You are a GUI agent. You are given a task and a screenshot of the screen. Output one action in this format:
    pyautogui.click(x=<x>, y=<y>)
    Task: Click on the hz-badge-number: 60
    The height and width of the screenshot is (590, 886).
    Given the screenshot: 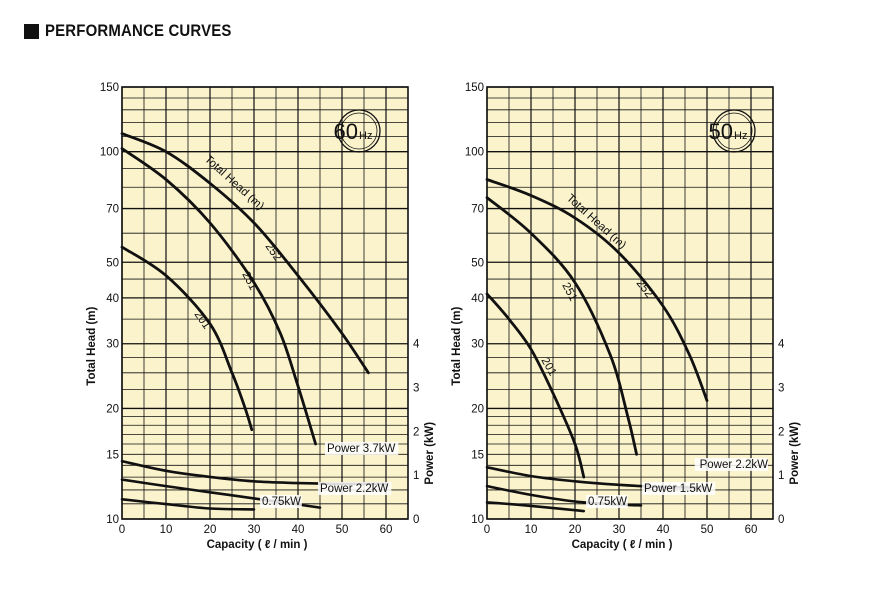 What is the action you would take?
    pyautogui.click(x=346, y=131)
    